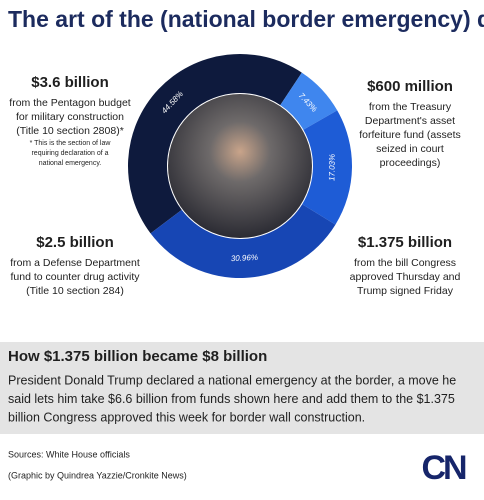 Image resolution: width=484 pixels, height=500 pixels. I want to click on photo, so click(240, 166).